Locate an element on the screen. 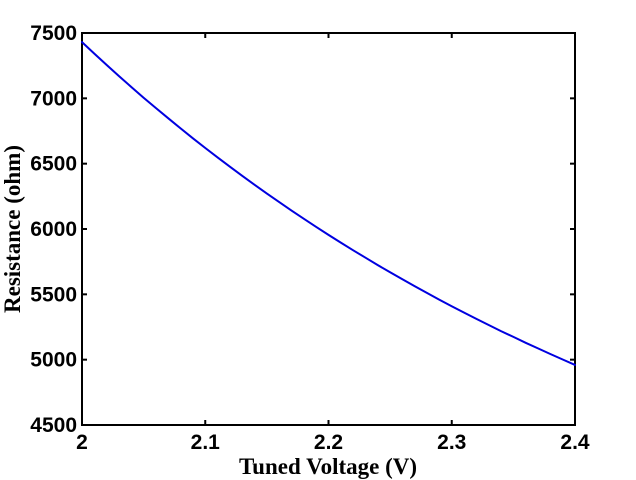  x-tick-label: 2 is located at coordinates (82, 442).